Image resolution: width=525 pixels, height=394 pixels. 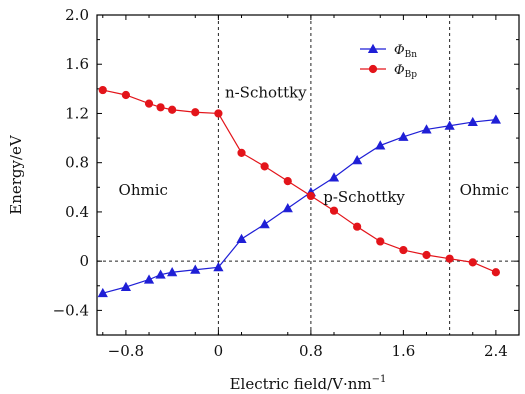 What do you see at coordinates (388, 61) in the screenshot?
I see `legend: ΦBn ΦBp` at bounding box center [388, 61].